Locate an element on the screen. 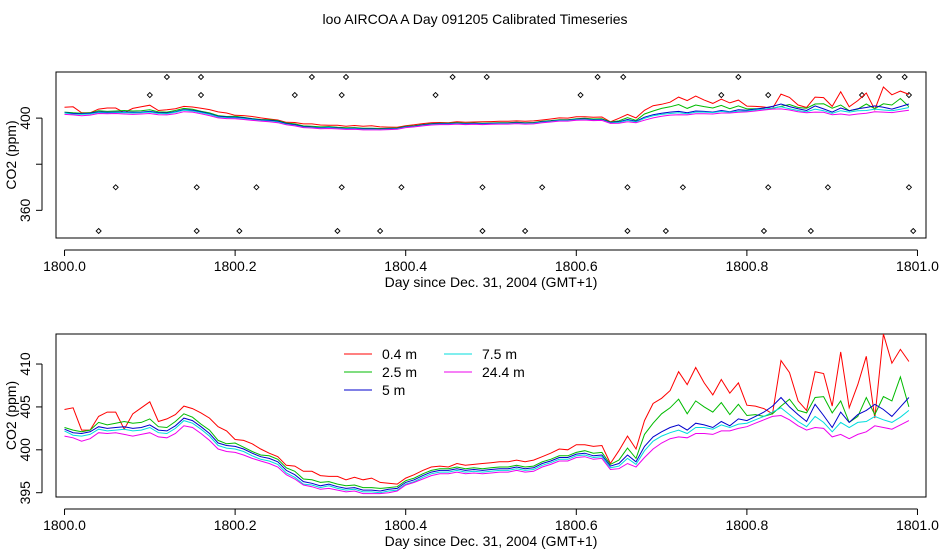  legend-label: 2.5 m is located at coordinates (399, 372).